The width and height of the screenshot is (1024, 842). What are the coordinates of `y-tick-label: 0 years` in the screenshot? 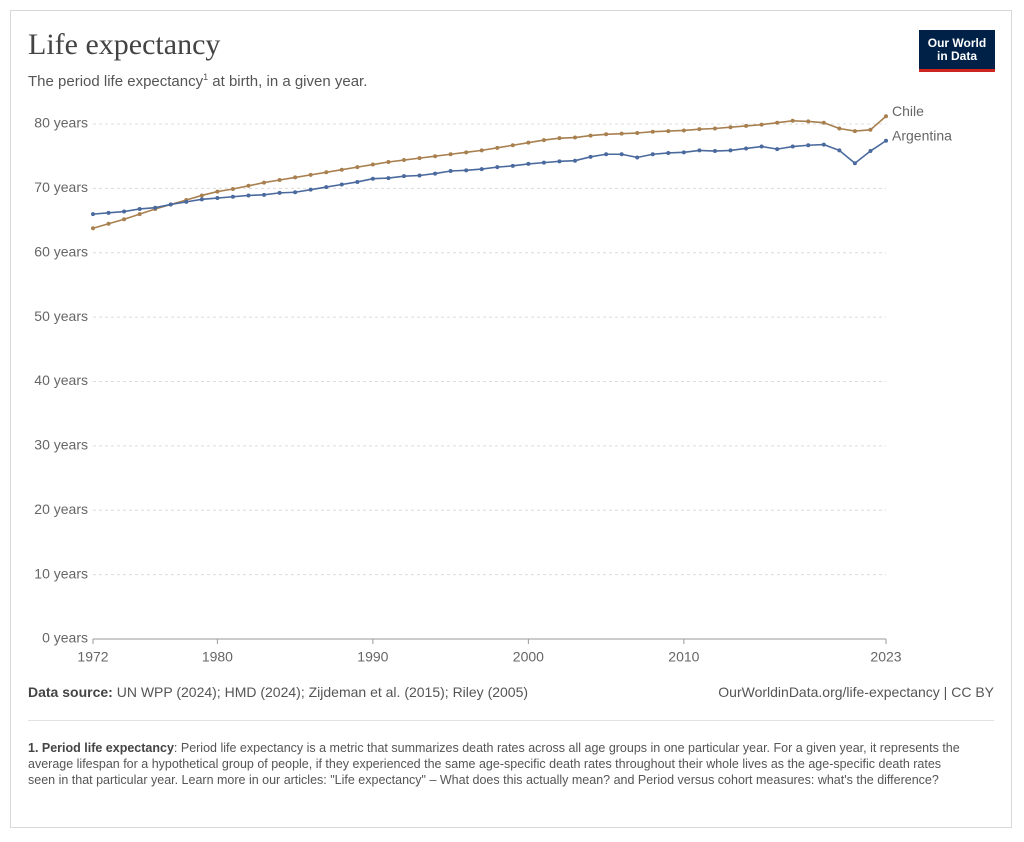 It's located at (65, 638).